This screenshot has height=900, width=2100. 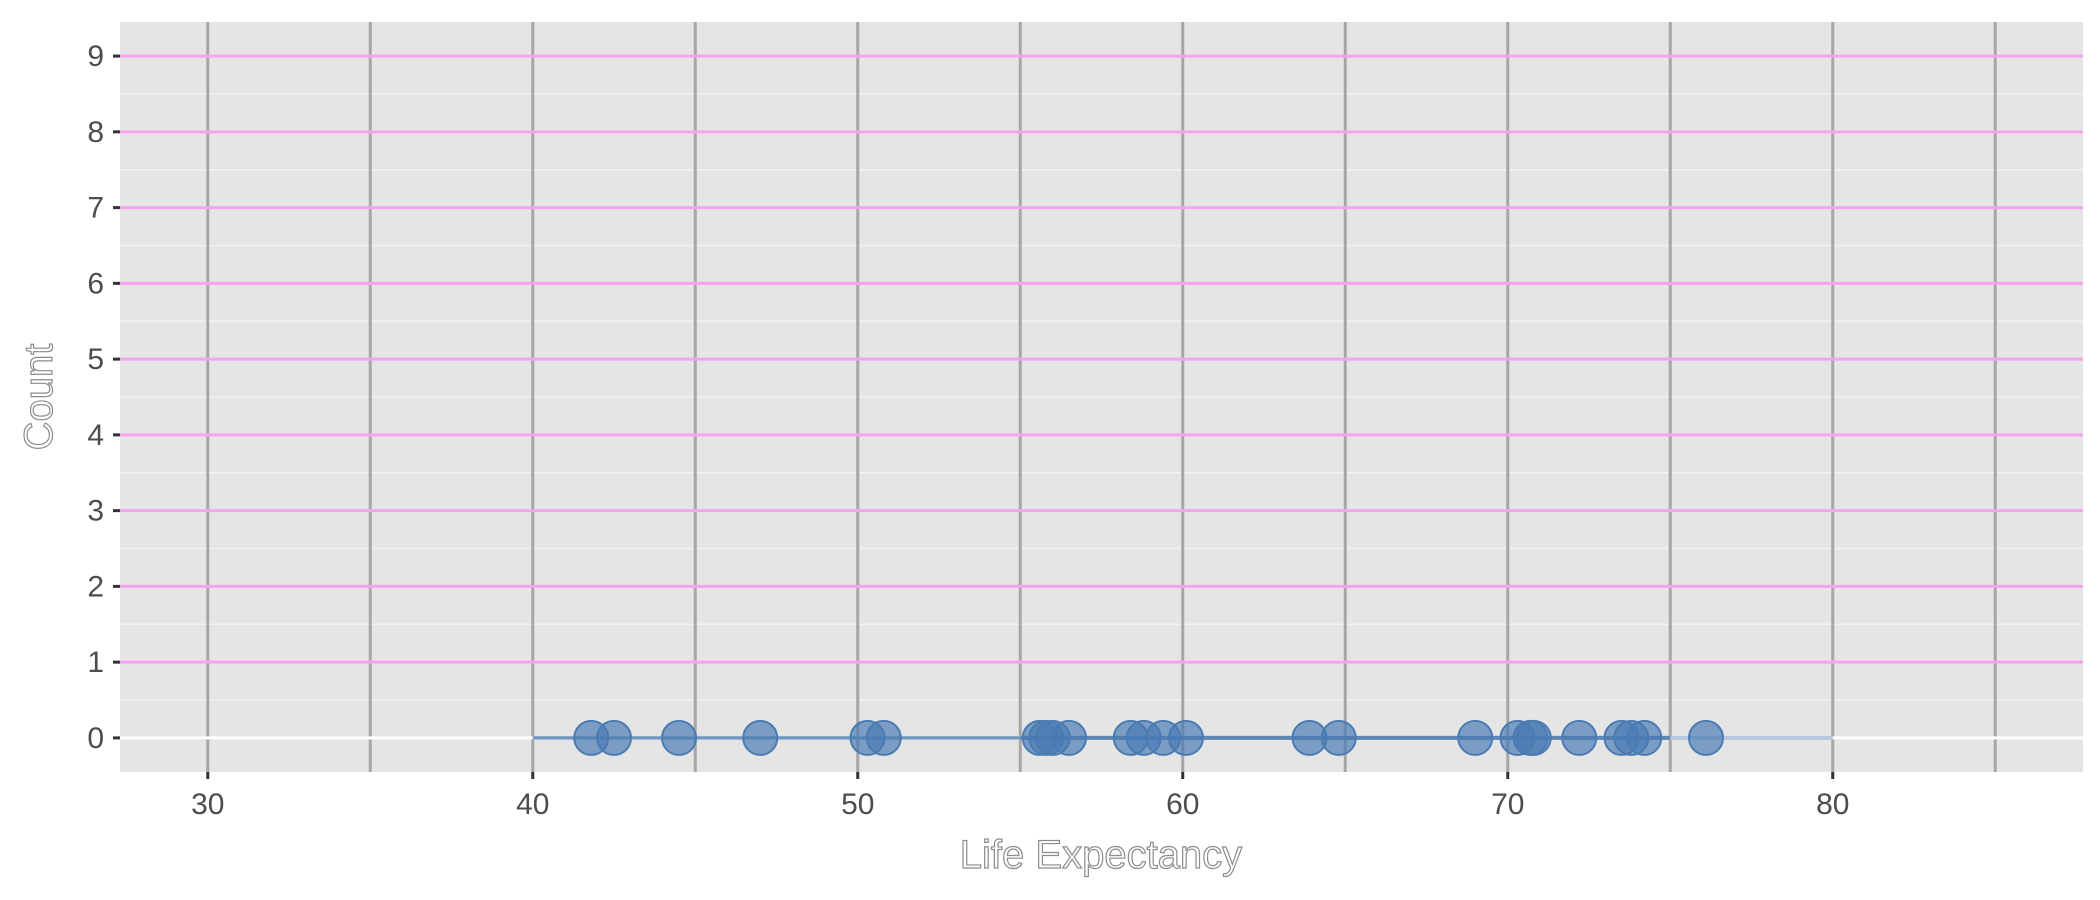 What do you see at coordinates (95, 359) in the screenshot?
I see `y-tick-label: 5` at bounding box center [95, 359].